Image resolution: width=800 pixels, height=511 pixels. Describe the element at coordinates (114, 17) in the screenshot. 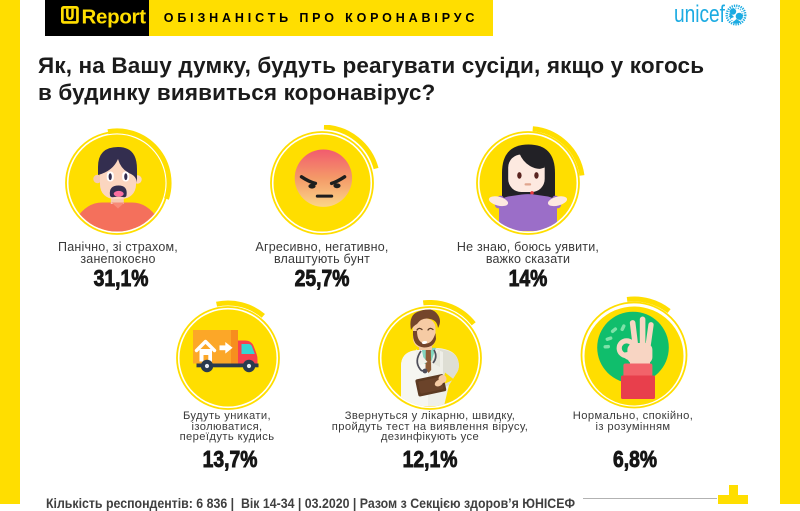

I see `svg-text: Report` at that location.